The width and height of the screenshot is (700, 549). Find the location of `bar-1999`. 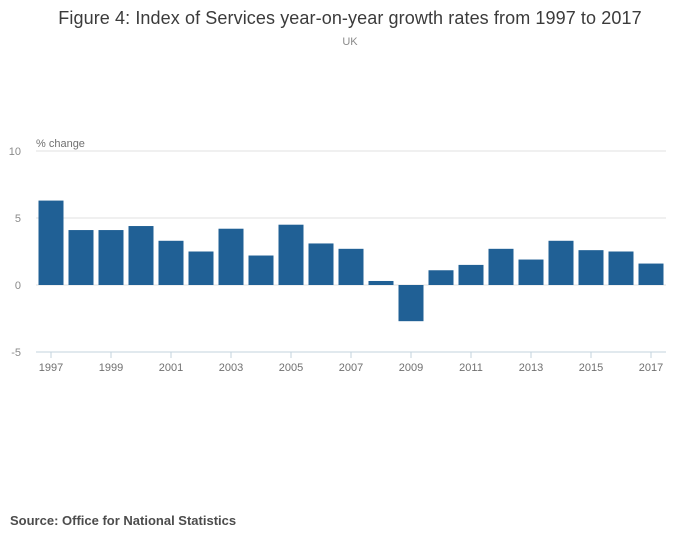

bar-1999 is located at coordinates (111, 257).